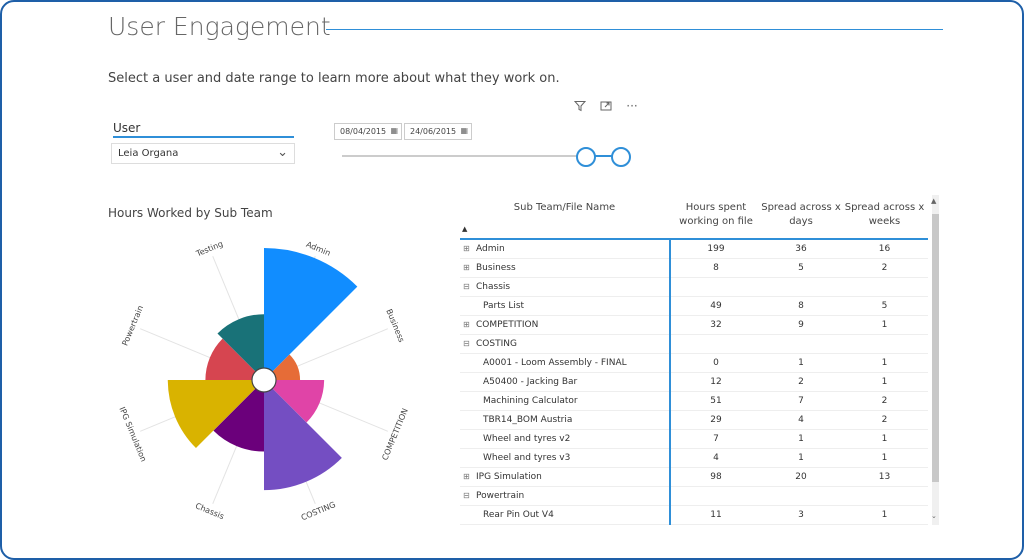 This screenshot has width=1024, height=560. What do you see at coordinates (203, 153) in the screenshot?
I see `user-dropdown: Leia Organa ⌄` at bounding box center [203, 153].